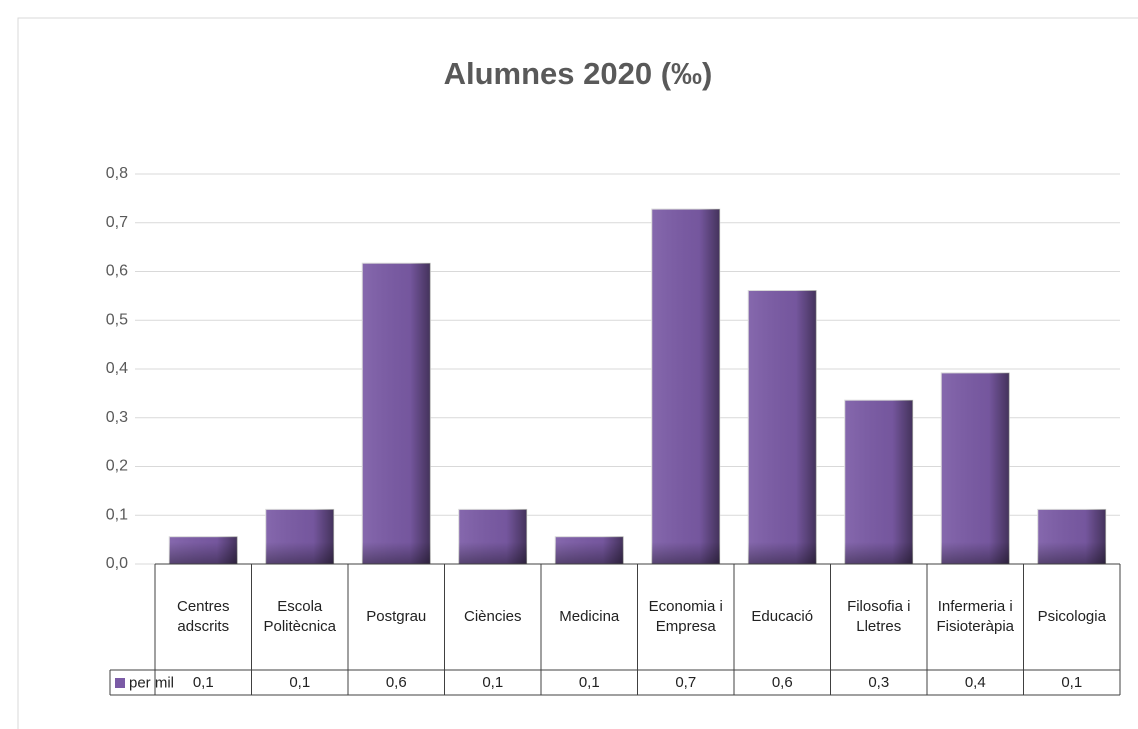  I want to click on x-tick-label: Educació, so click(782, 616).